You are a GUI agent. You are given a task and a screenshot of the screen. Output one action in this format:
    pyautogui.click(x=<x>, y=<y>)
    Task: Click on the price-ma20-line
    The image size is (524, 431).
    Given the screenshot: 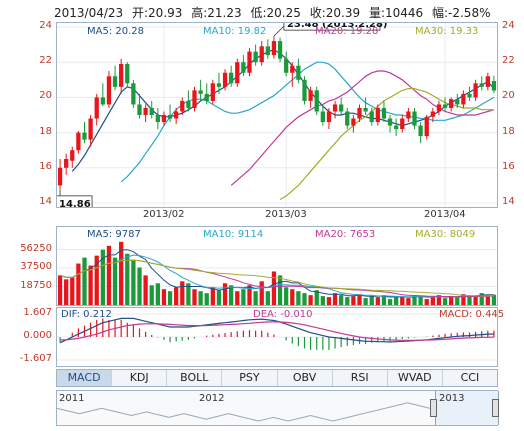 What is the action you would take?
    pyautogui.click(x=362, y=128)
    